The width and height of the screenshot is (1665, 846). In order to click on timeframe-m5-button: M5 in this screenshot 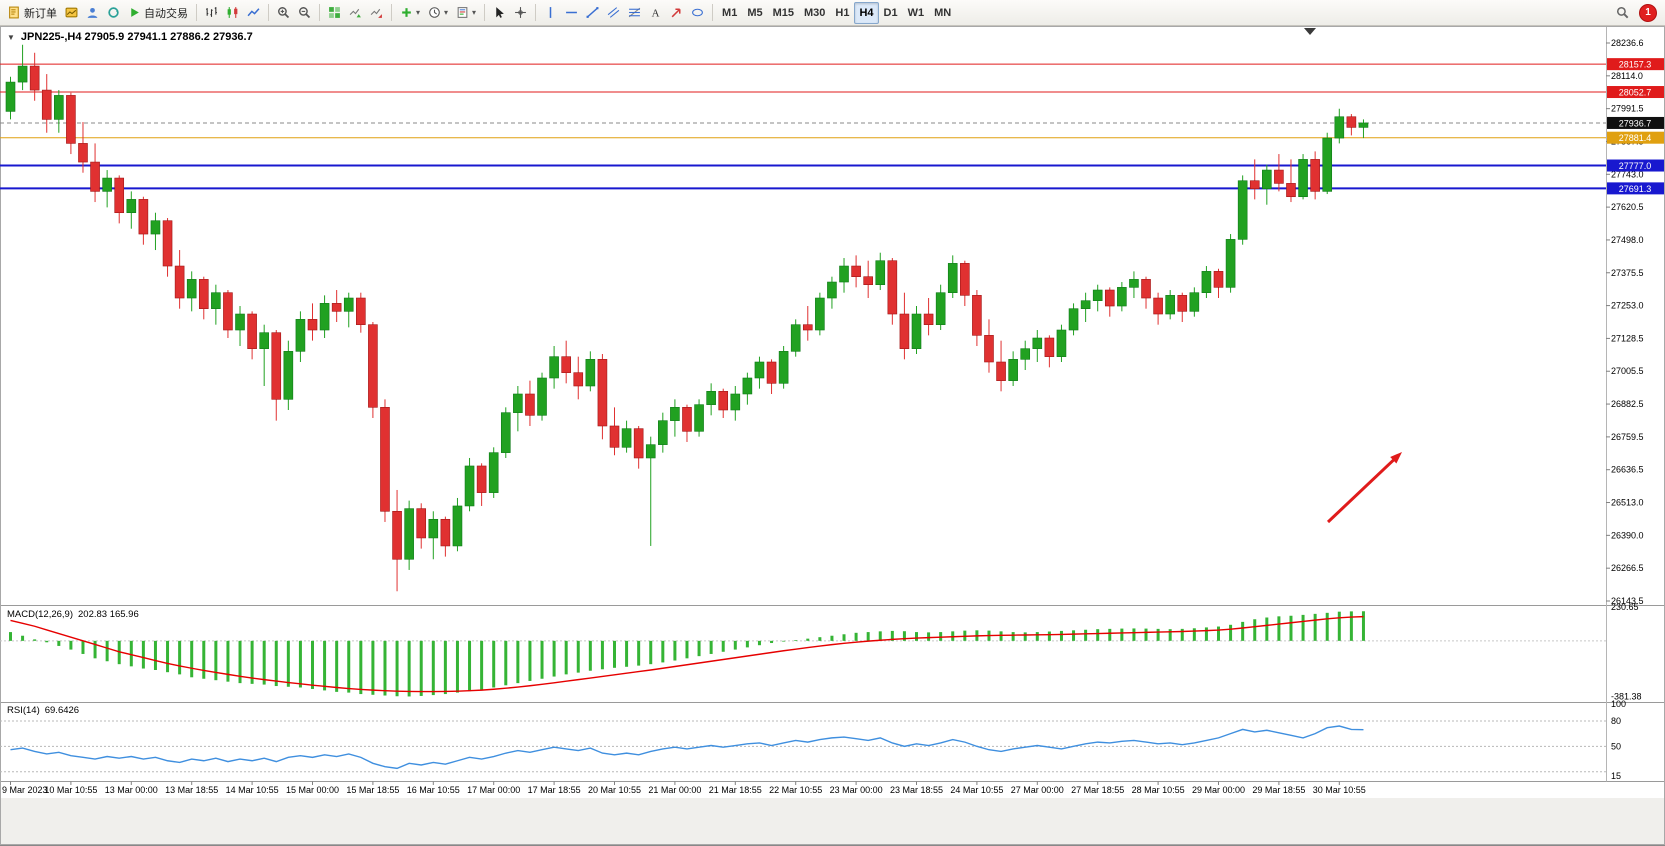, I will do `click(754, 13)`.